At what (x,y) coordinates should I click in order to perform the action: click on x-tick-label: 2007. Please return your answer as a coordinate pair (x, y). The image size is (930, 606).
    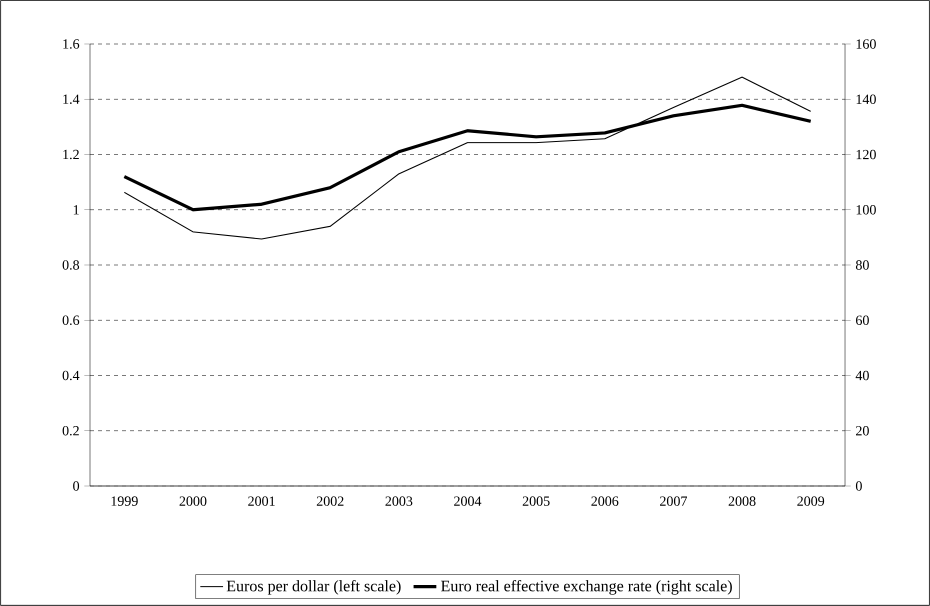
    Looking at the image, I should click on (674, 501).